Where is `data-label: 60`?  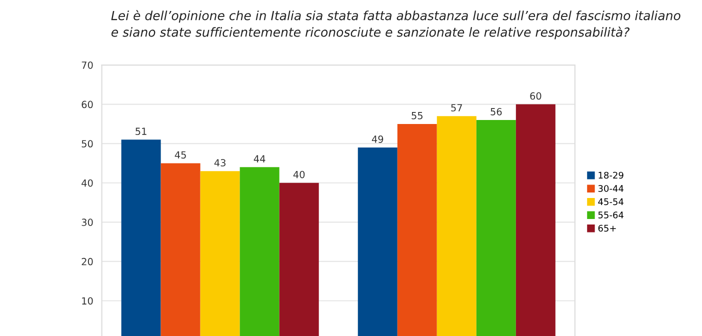 data-label: 60 is located at coordinates (536, 96).